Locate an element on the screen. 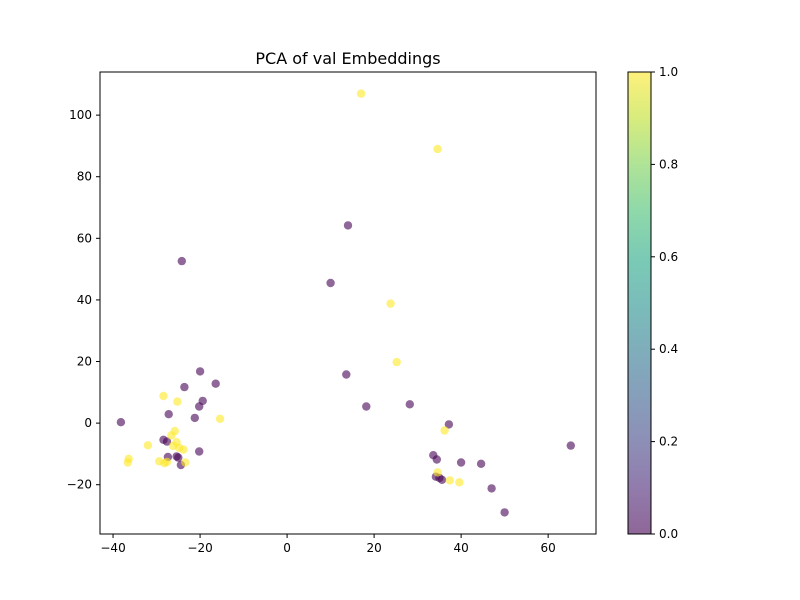  y-axis: −20 0 20 40 60 80 100 is located at coordinates (83, 300).